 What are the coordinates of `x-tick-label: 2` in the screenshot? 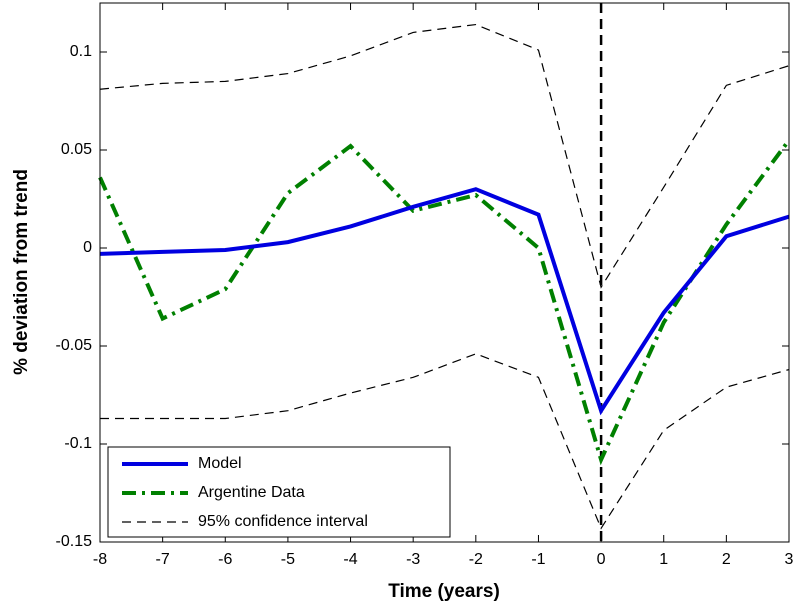 It's located at (726, 559).